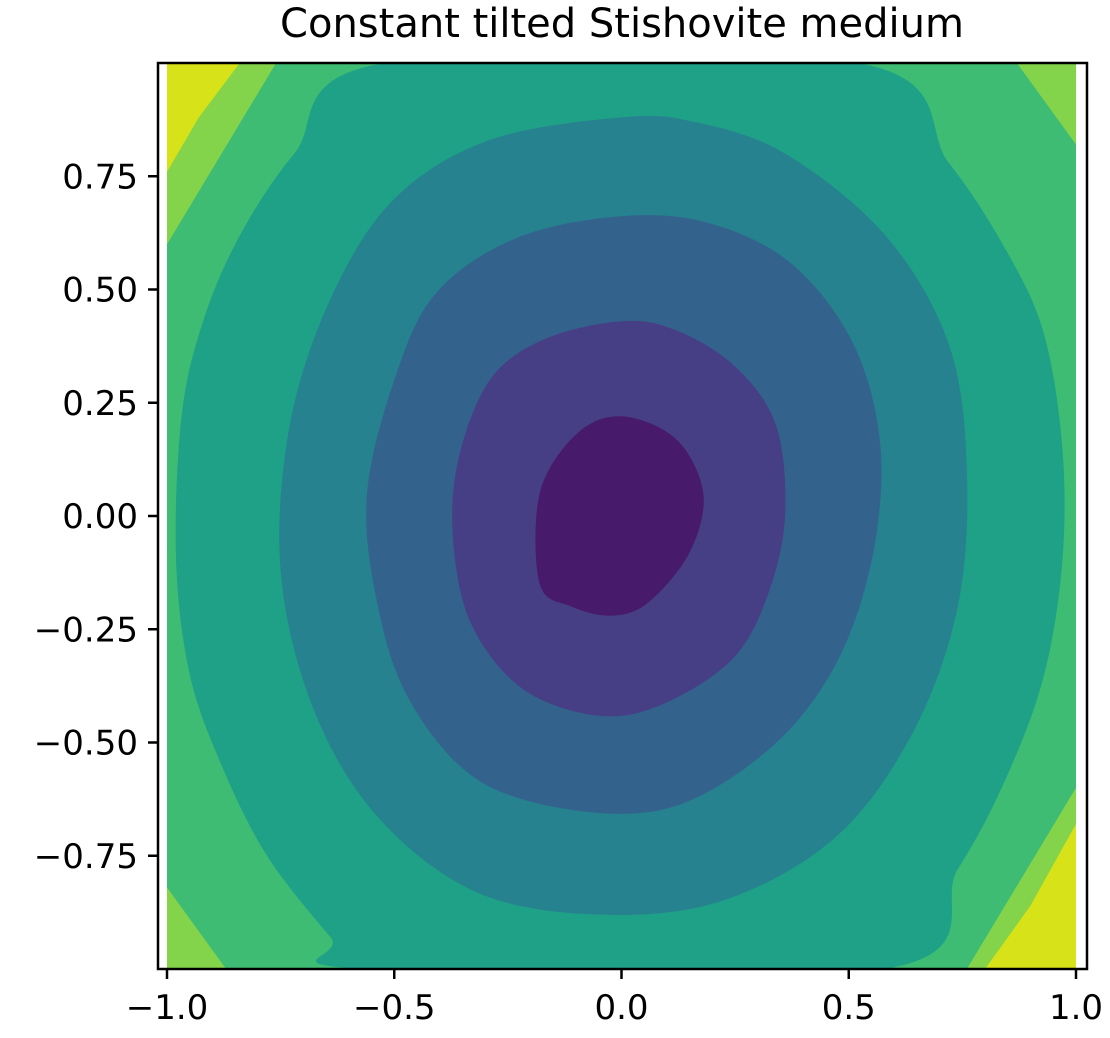 The width and height of the screenshot is (1110, 1038). Describe the element at coordinates (86, 744) in the screenshot. I see `y-tick-label: −0.50` at that location.